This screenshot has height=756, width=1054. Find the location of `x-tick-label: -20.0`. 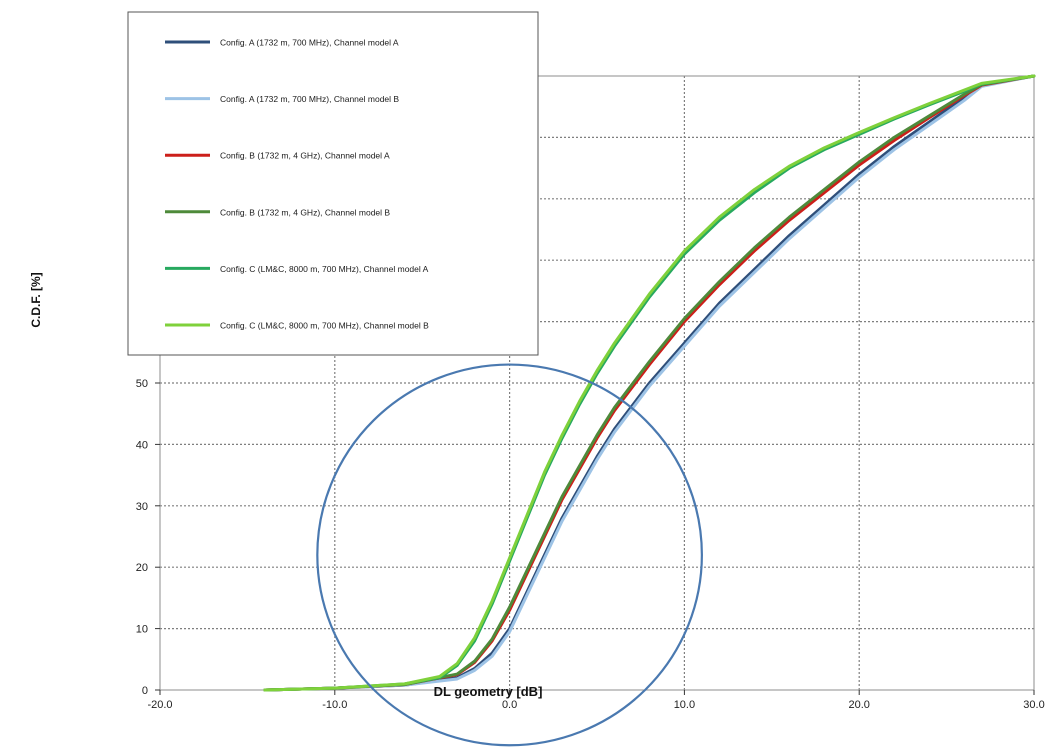

x-tick-label: -20.0 is located at coordinates (159, 705).